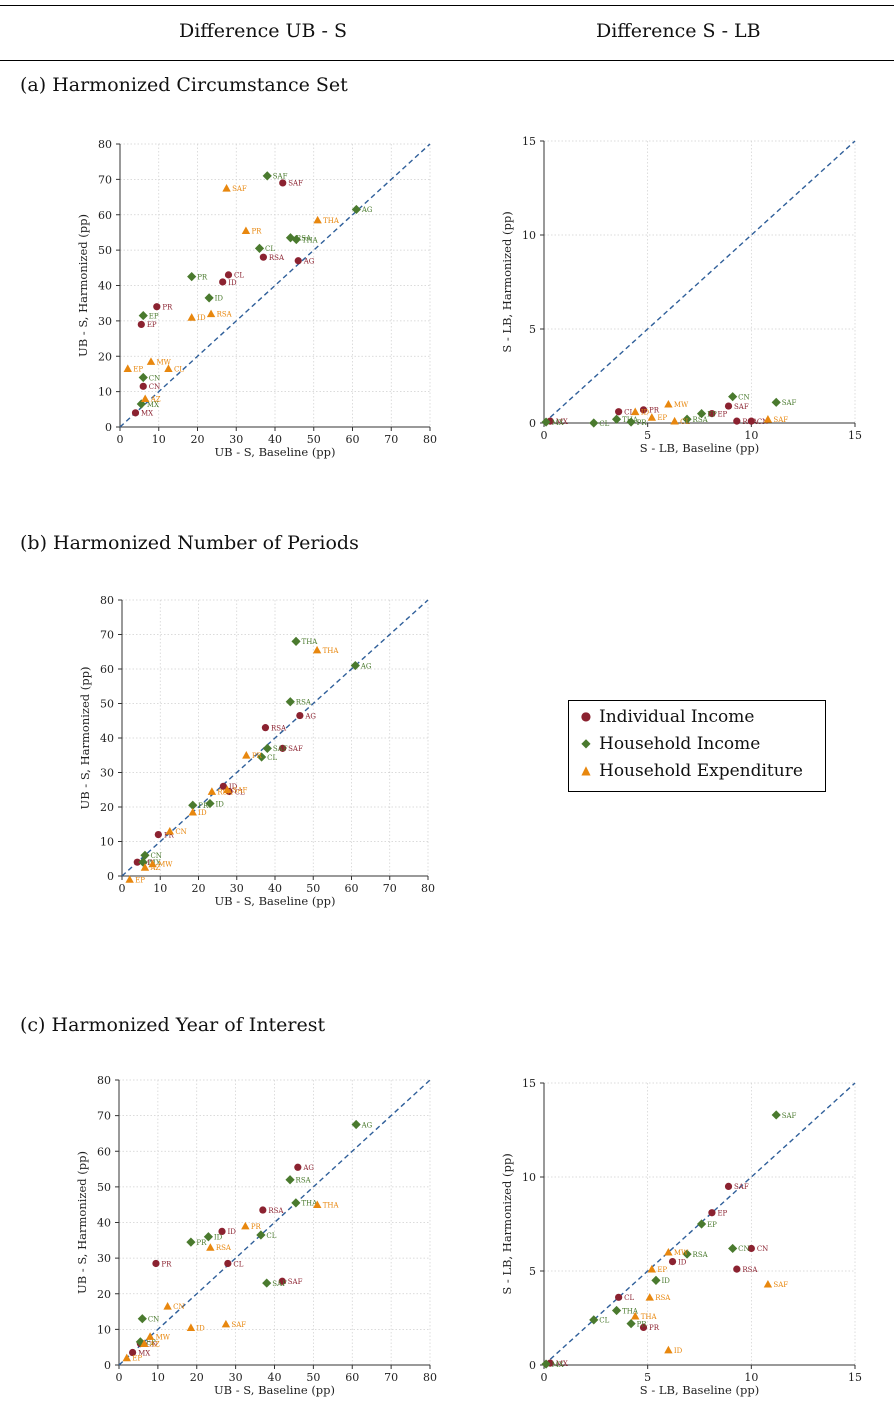  Describe the element at coordinates (669, 744) in the screenshot. I see `legend-entry-household-income: ◆ Household Income` at that location.